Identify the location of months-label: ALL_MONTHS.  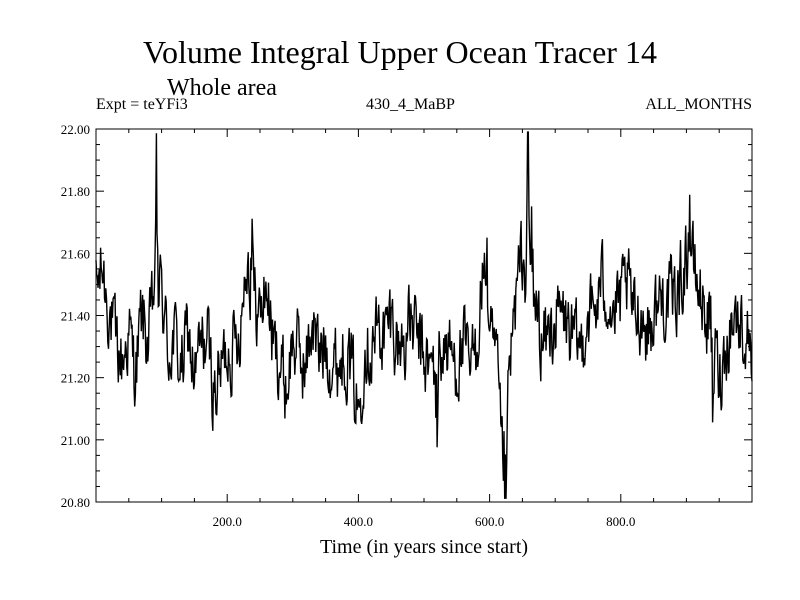
(698, 104).